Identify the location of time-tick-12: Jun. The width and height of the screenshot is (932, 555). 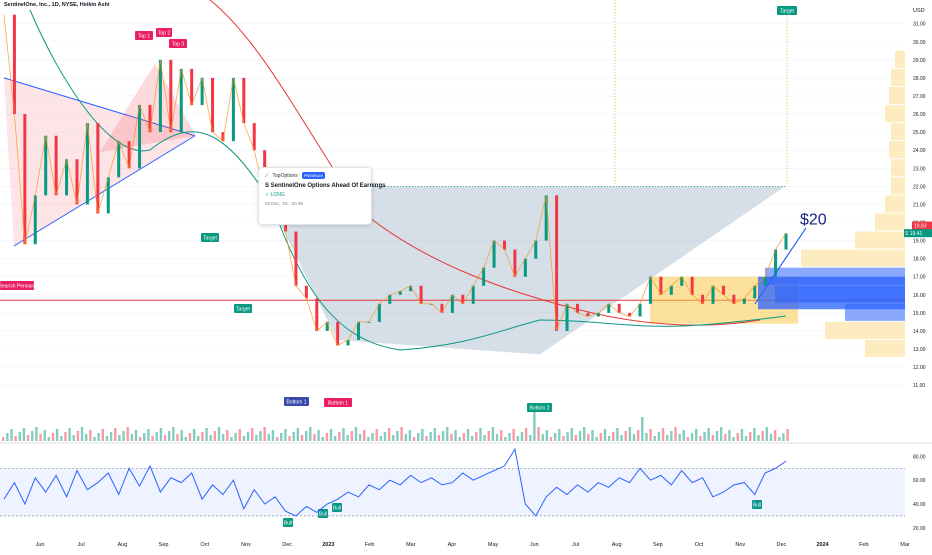
(534, 545).